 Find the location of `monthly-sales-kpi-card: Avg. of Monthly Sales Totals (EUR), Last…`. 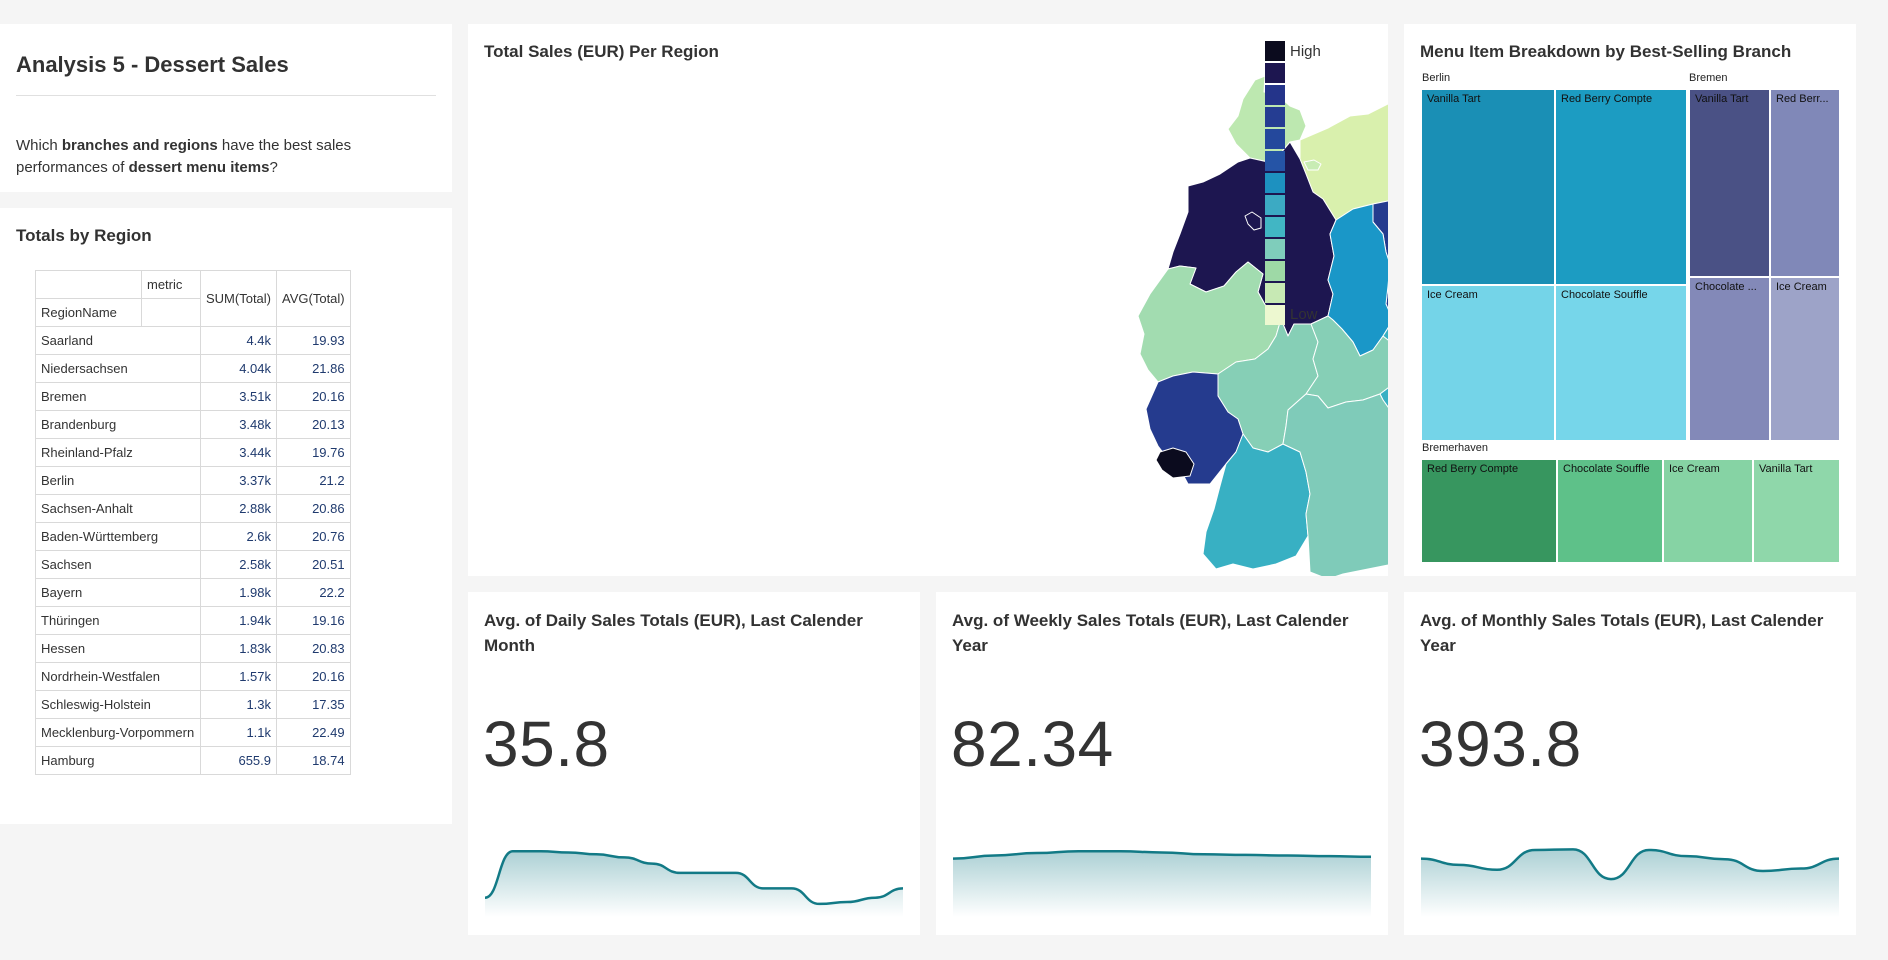

monthly-sales-kpi-card: Avg. of Monthly Sales Totals (EUR), Last… is located at coordinates (1630, 763).